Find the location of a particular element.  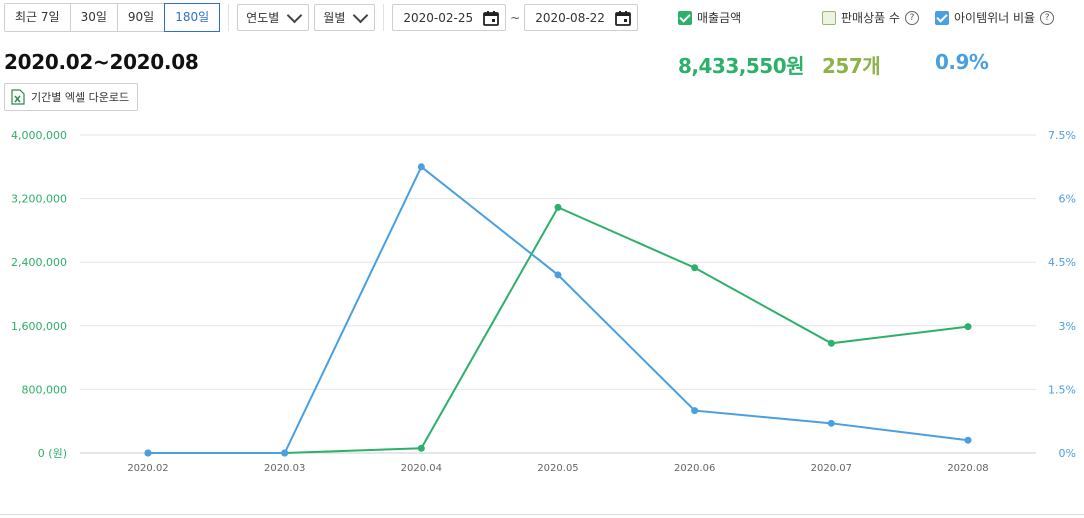

y-right-tick-label: 1.5% is located at coordinates (1062, 389).